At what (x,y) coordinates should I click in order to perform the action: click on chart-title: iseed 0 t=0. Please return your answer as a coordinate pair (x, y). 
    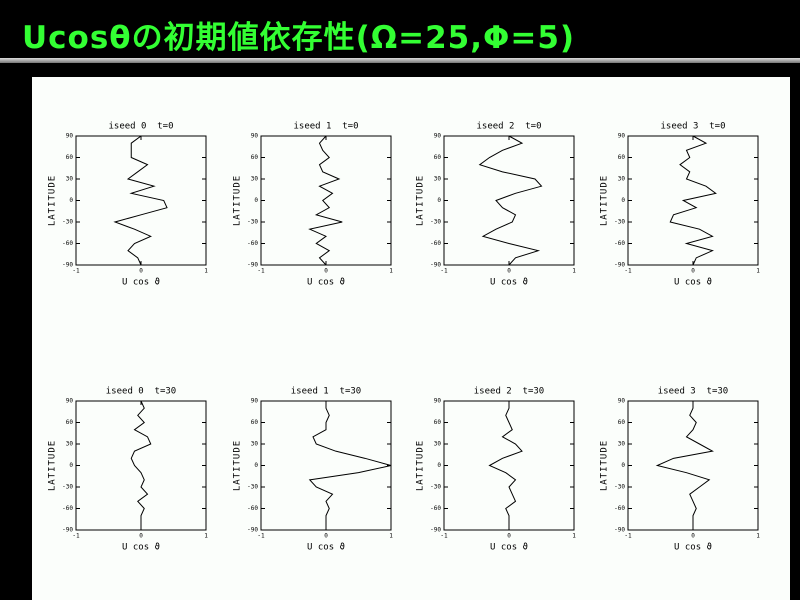
    Looking at the image, I should click on (140, 127).